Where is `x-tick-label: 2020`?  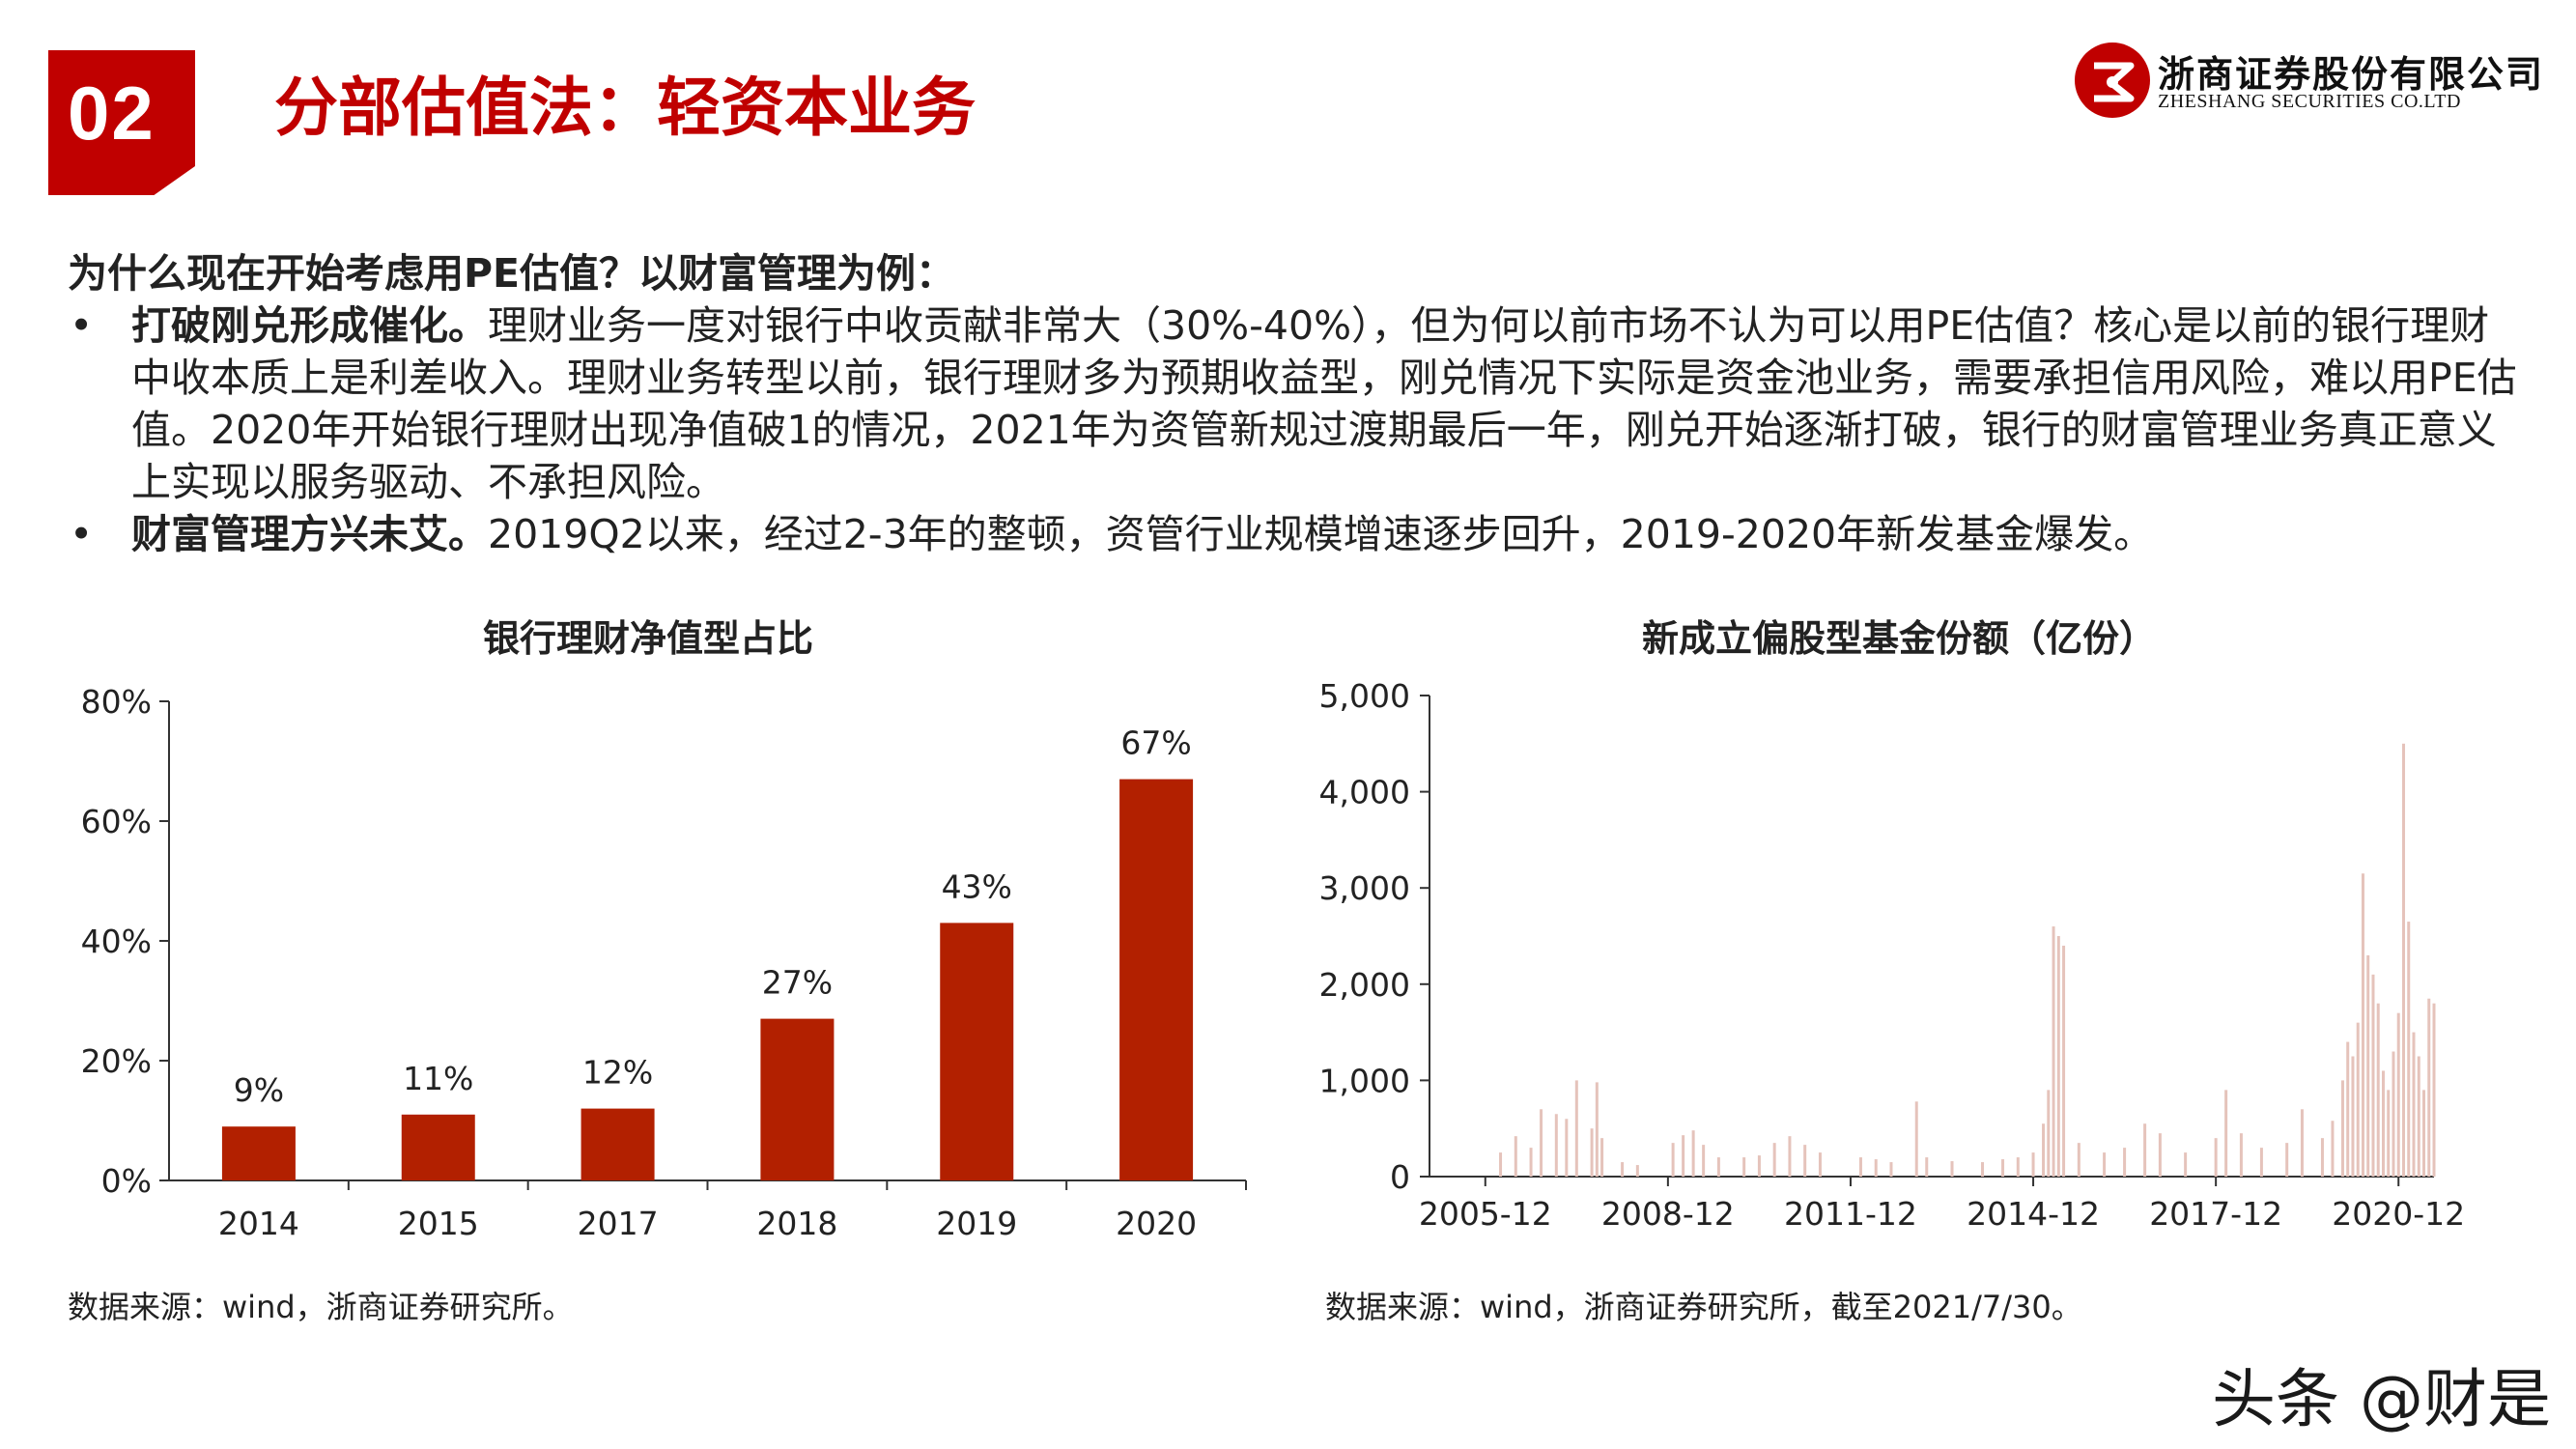
x-tick-label: 2020 is located at coordinates (1156, 1223).